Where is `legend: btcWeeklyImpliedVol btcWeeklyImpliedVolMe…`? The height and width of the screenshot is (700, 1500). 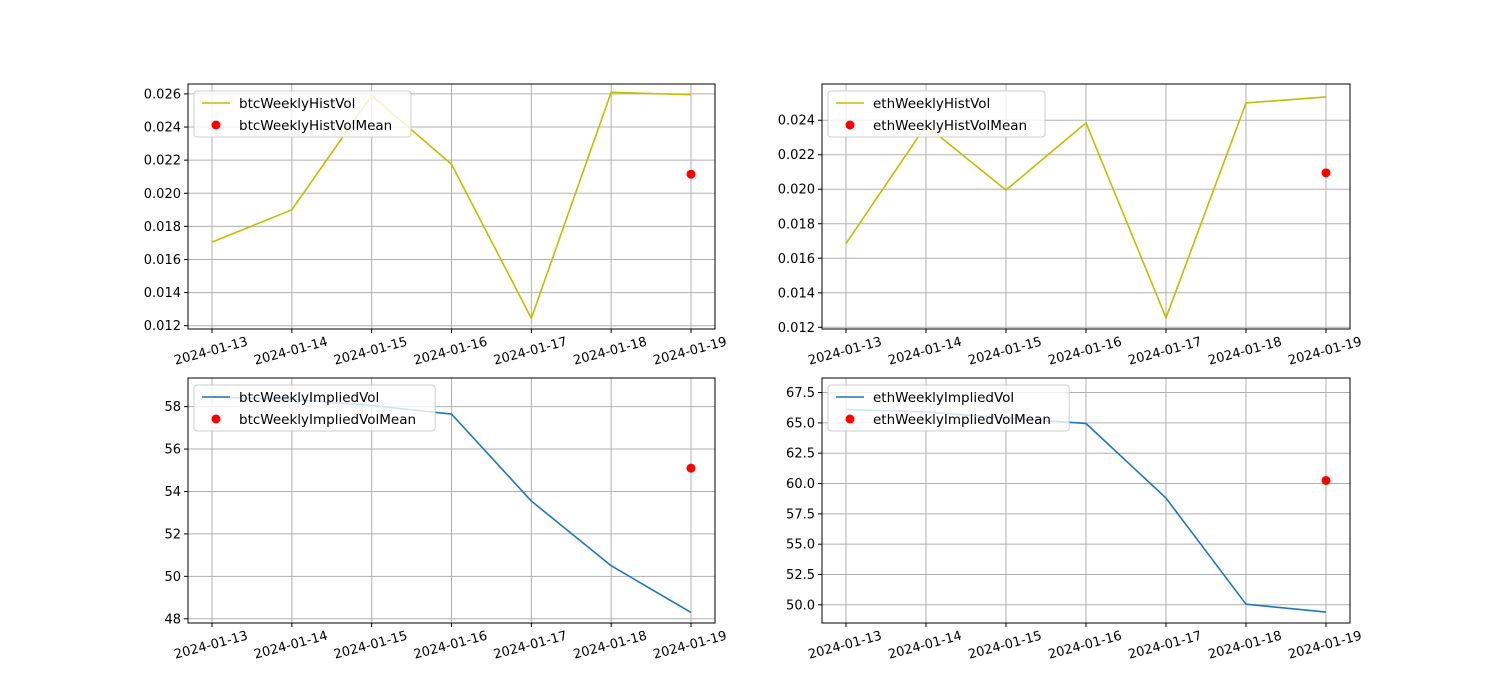
legend: btcWeeklyImpliedVol btcWeeklyImpliedVolMe… is located at coordinates (314, 408).